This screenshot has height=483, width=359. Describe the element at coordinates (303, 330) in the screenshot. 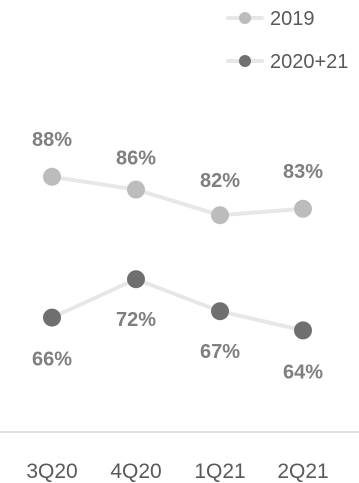

I see `data-point-s2-2Q21` at that location.